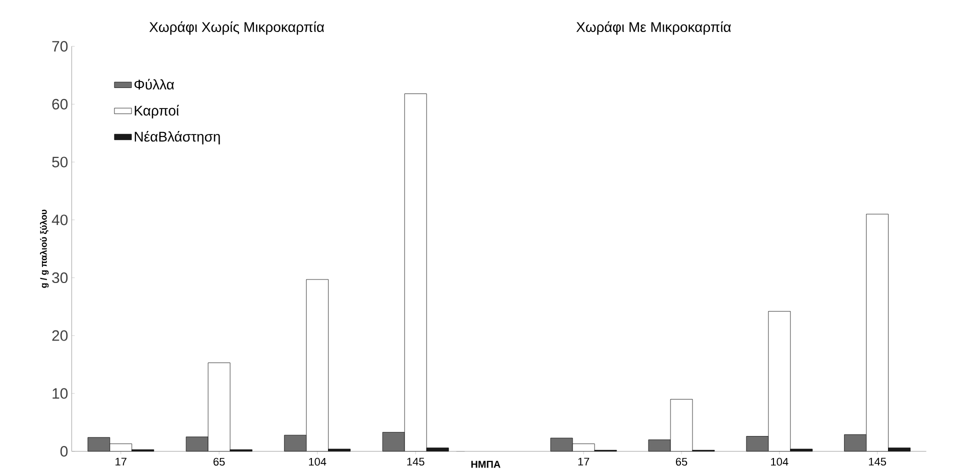 The width and height of the screenshot is (954, 471). What do you see at coordinates (236, 28) in the screenshot?
I see `chart-title: Χωράφι Χωρίς Μικροκαρπία` at bounding box center [236, 28].